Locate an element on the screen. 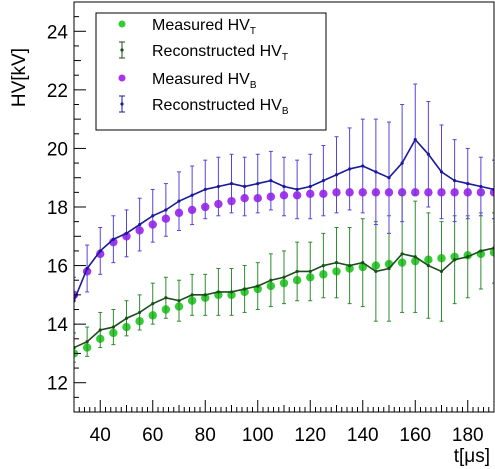 The width and height of the screenshot is (495, 469). x-tick-label: 80 is located at coordinates (205, 435).